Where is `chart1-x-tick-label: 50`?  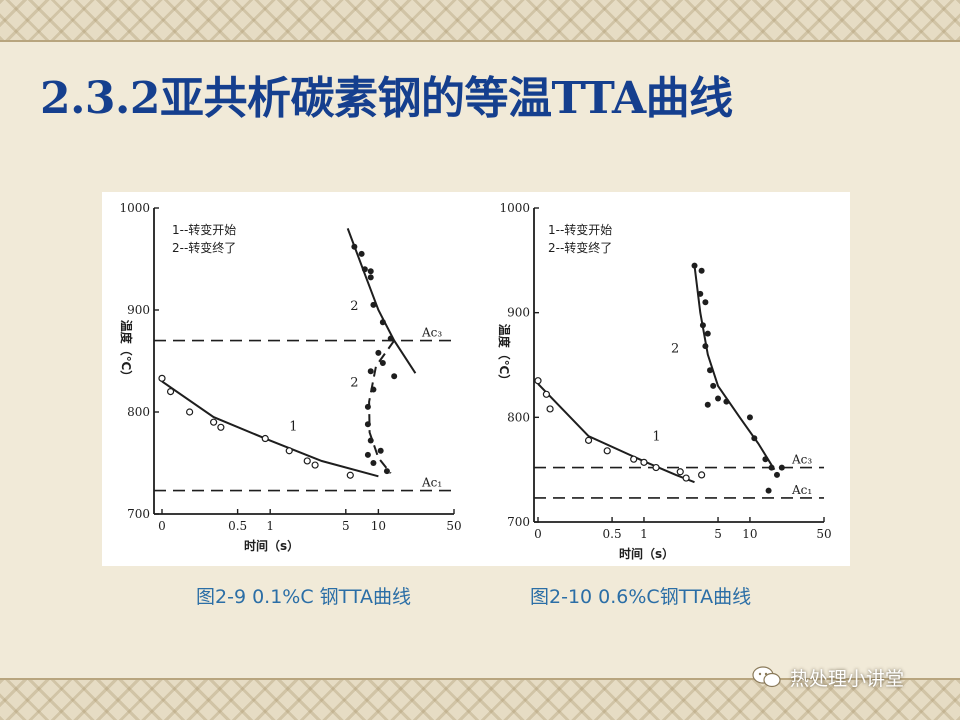
chart1-x-tick-label: 50 is located at coordinates (453, 526).